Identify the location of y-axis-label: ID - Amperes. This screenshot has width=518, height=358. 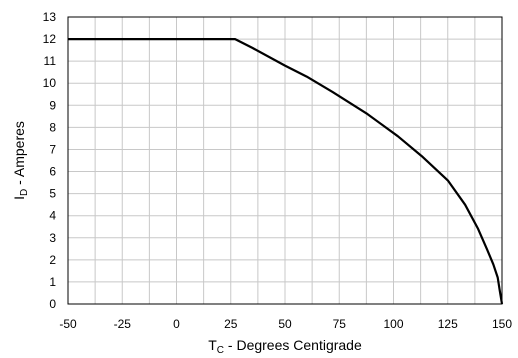
(20, 160).